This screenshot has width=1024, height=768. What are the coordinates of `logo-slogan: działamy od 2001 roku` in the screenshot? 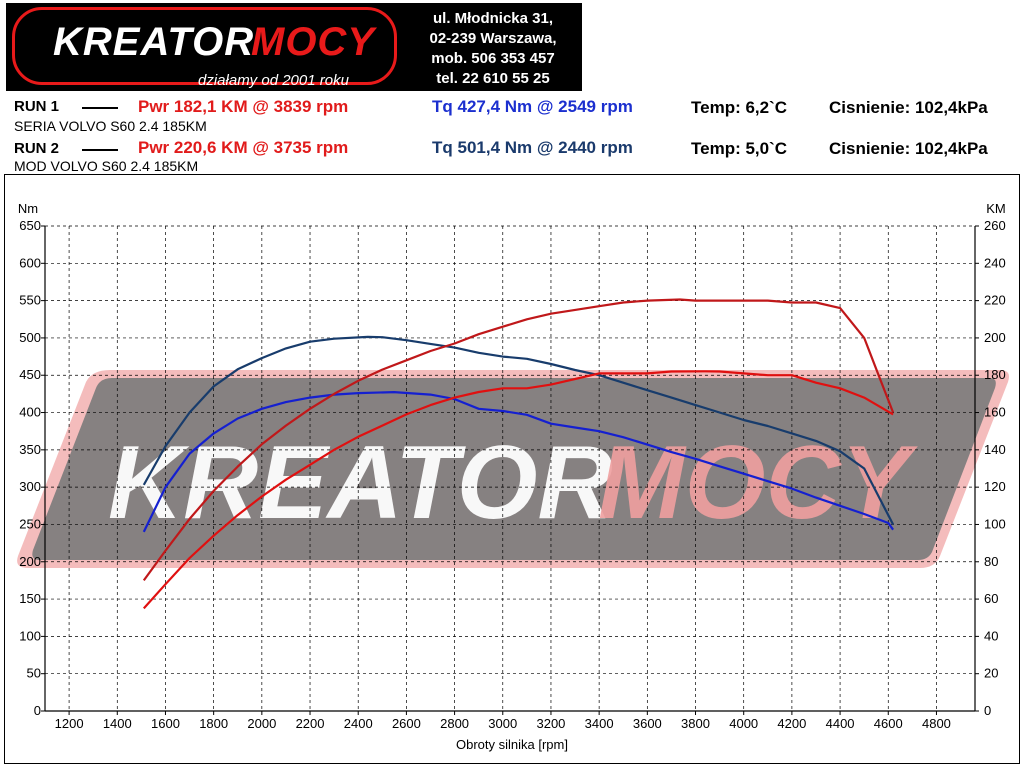 It's located at (273, 80).